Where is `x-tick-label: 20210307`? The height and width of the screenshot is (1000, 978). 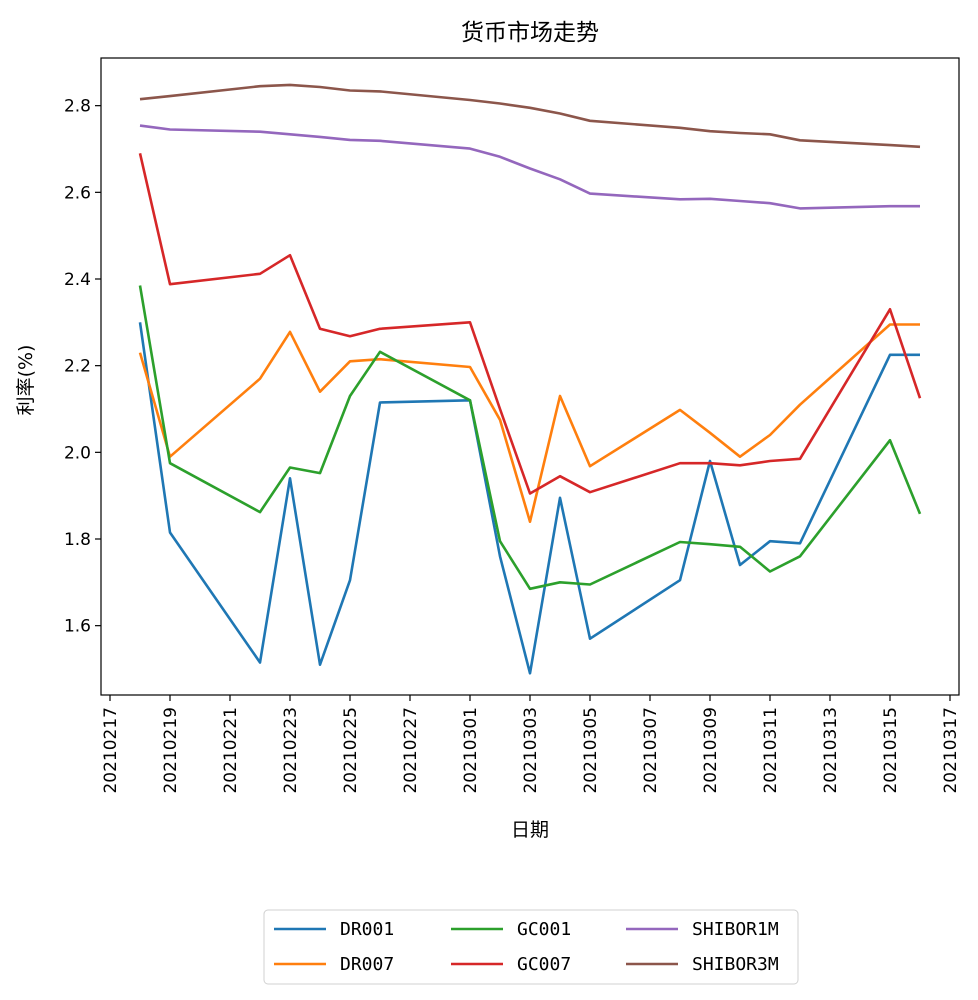 x-tick-label: 20210307 is located at coordinates (651, 750).